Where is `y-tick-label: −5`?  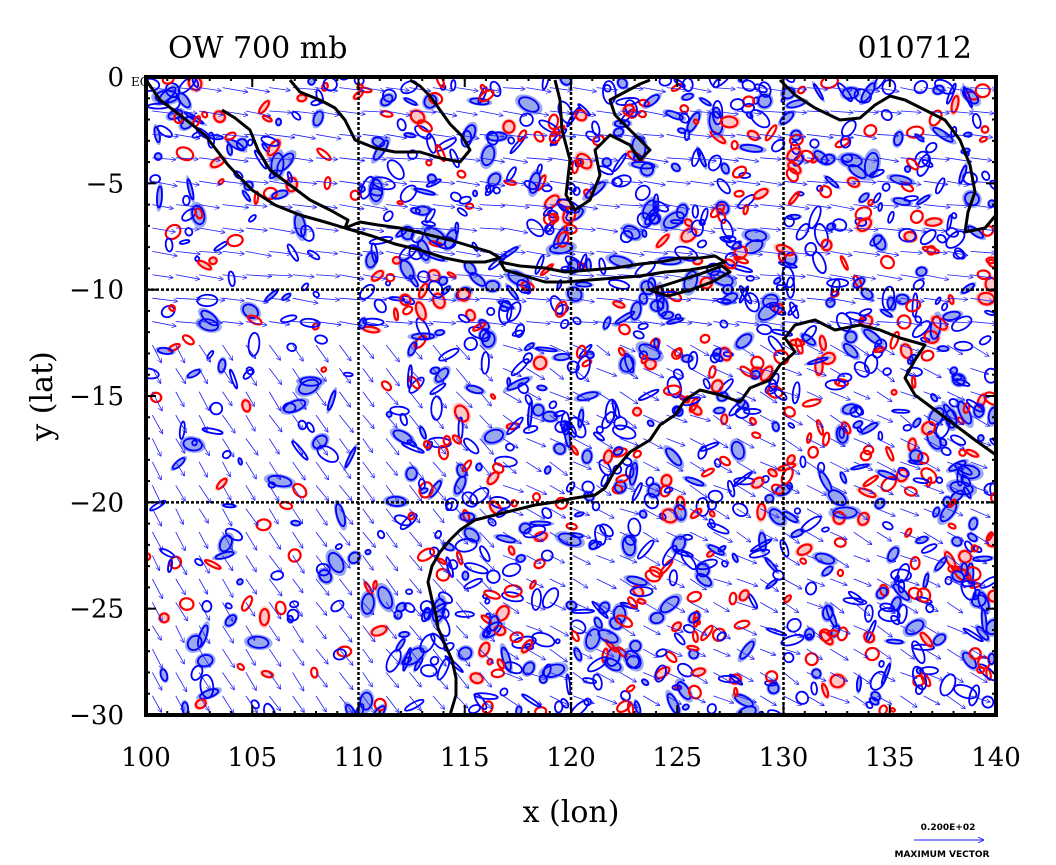
y-tick-label: −5 is located at coordinates (105, 184).